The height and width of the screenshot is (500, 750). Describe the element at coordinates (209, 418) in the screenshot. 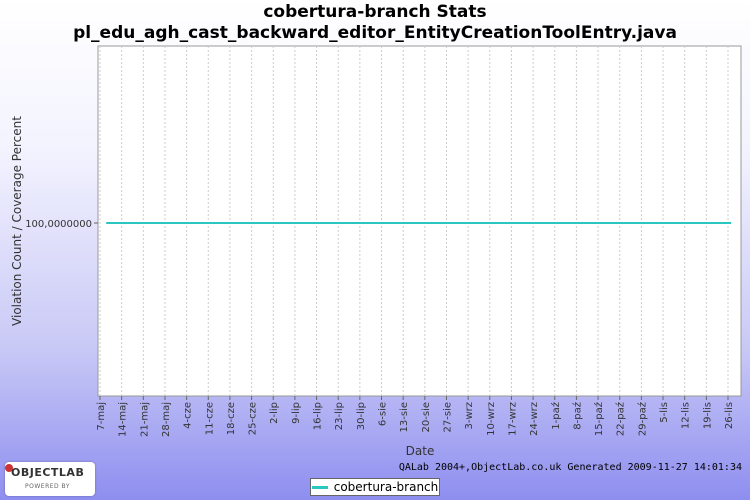

I see `x-tick-label: 11-cze` at that location.